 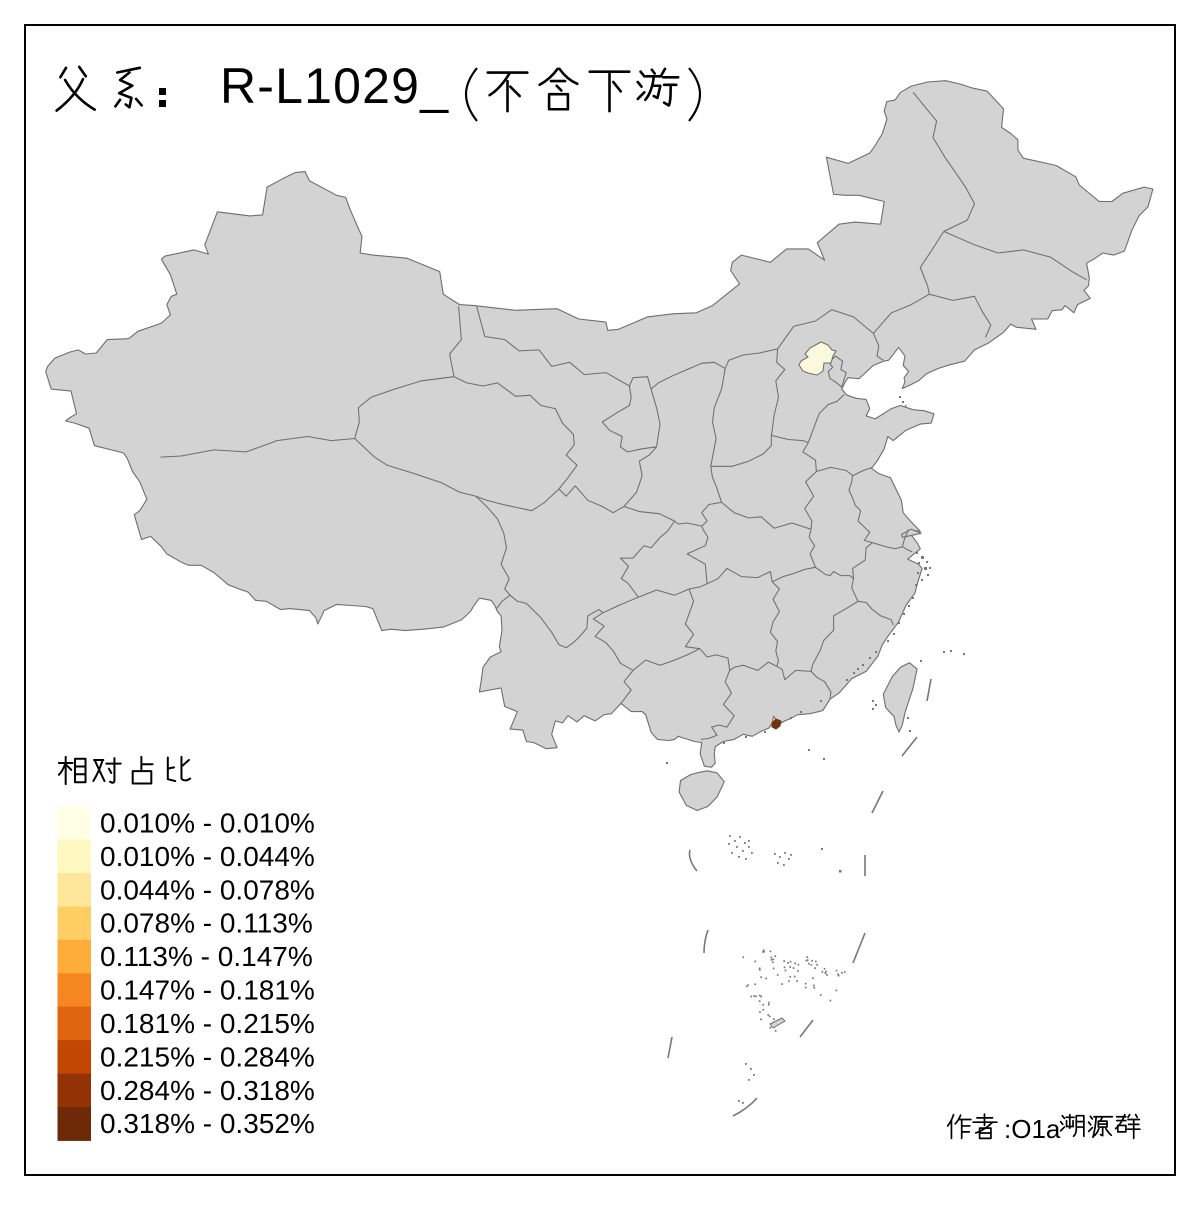 What do you see at coordinates (207, 990) in the screenshot?
I see `svg-text: 0.147% - 0.181%` at bounding box center [207, 990].